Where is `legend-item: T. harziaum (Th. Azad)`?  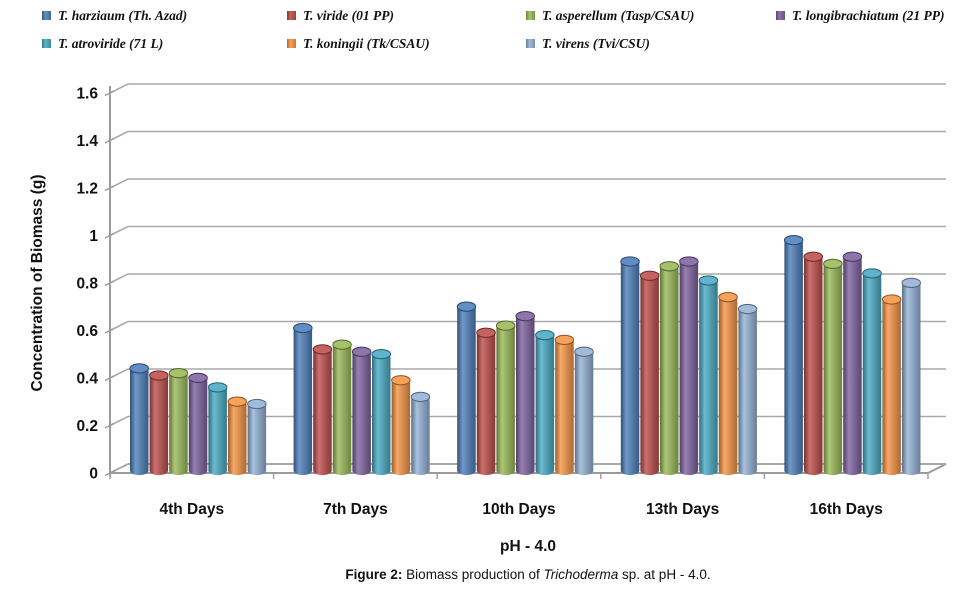
legend-item: T. harziaum (Th. Azad) is located at coordinates (114, 16).